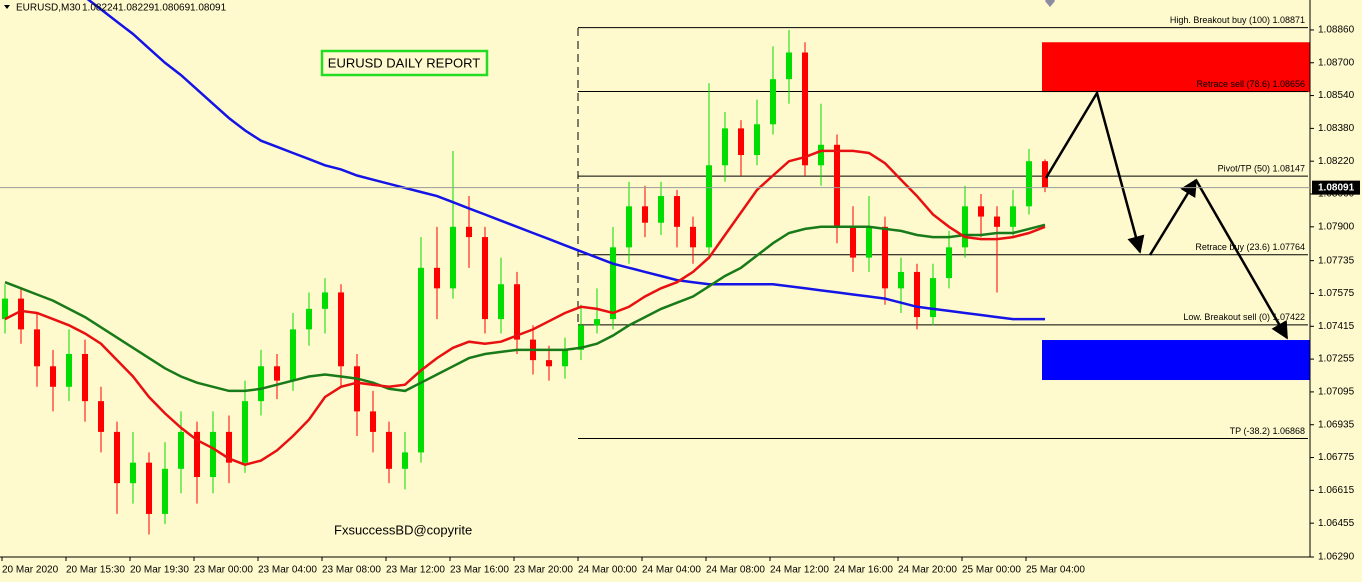 The height and width of the screenshot is (582, 1362). What do you see at coordinates (95, 570) in the screenshot?
I see `x-tick-label: 20 Mar 15:30` at bounding box center [95, 570].